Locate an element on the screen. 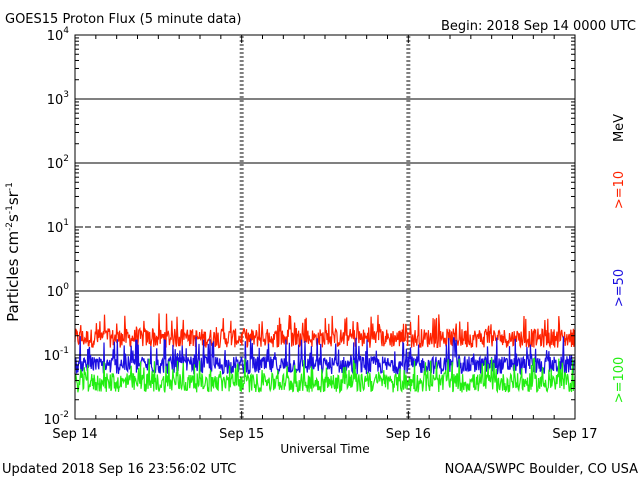  y-tick-label: 10³ is located at coordinates (58, 99).